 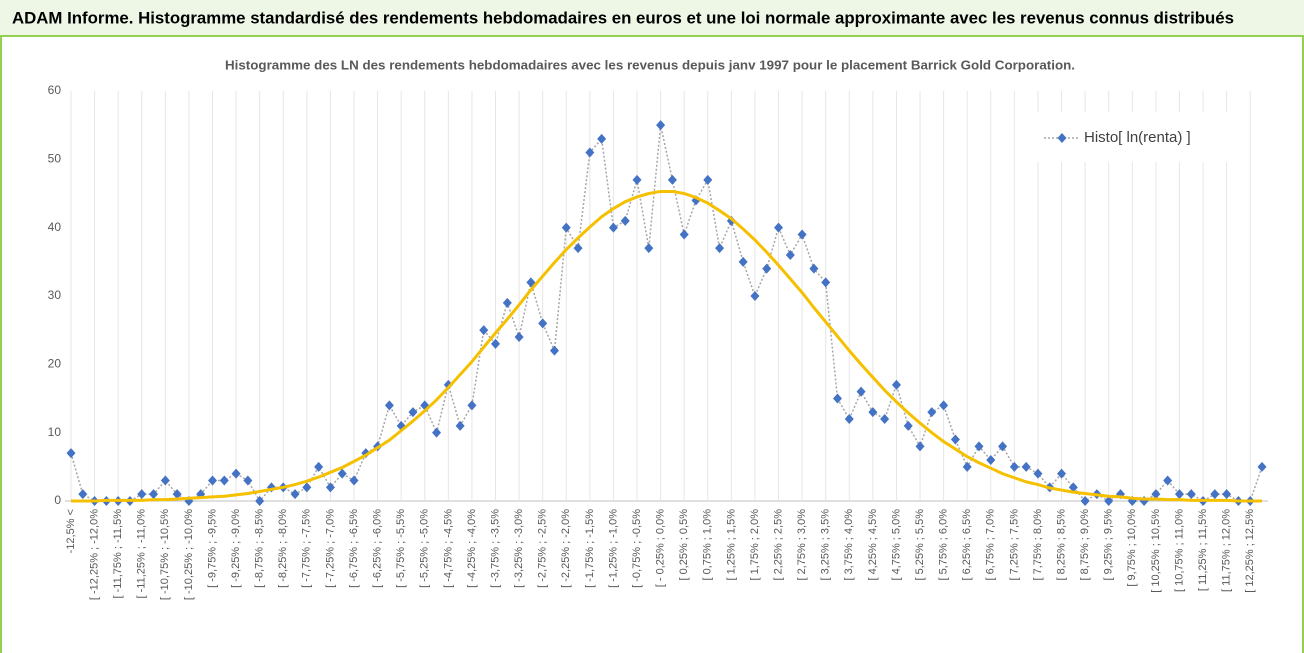 I want to click on x-tick-label: [ 7,25% ; 7,5%, so click(x=1014, y=545).